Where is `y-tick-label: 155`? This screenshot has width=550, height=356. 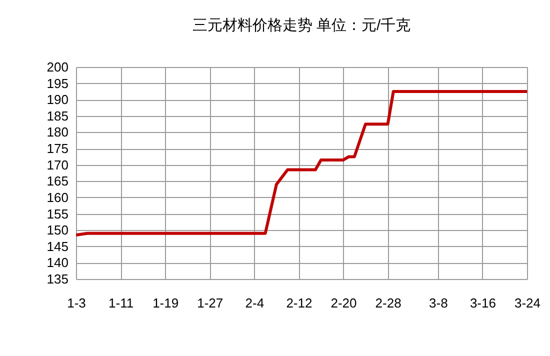 y-tick-label: 155 is located at coordinates (57, 214).